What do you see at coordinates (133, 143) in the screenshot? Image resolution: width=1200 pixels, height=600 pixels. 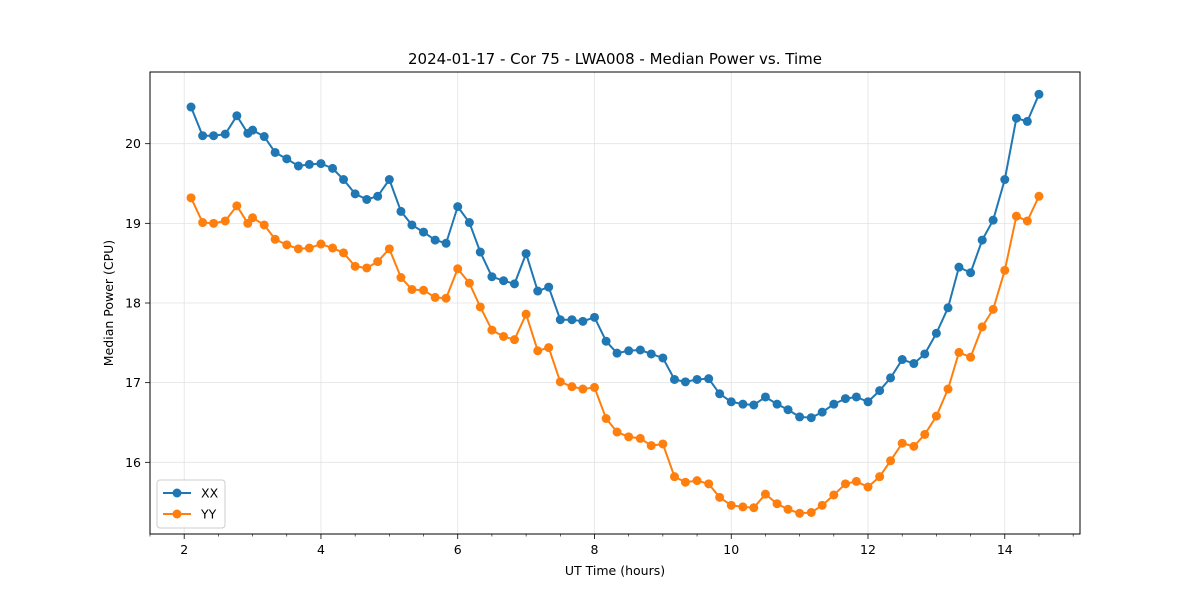 I see `y-tick-label: 20` at bounding box center [133, 143].